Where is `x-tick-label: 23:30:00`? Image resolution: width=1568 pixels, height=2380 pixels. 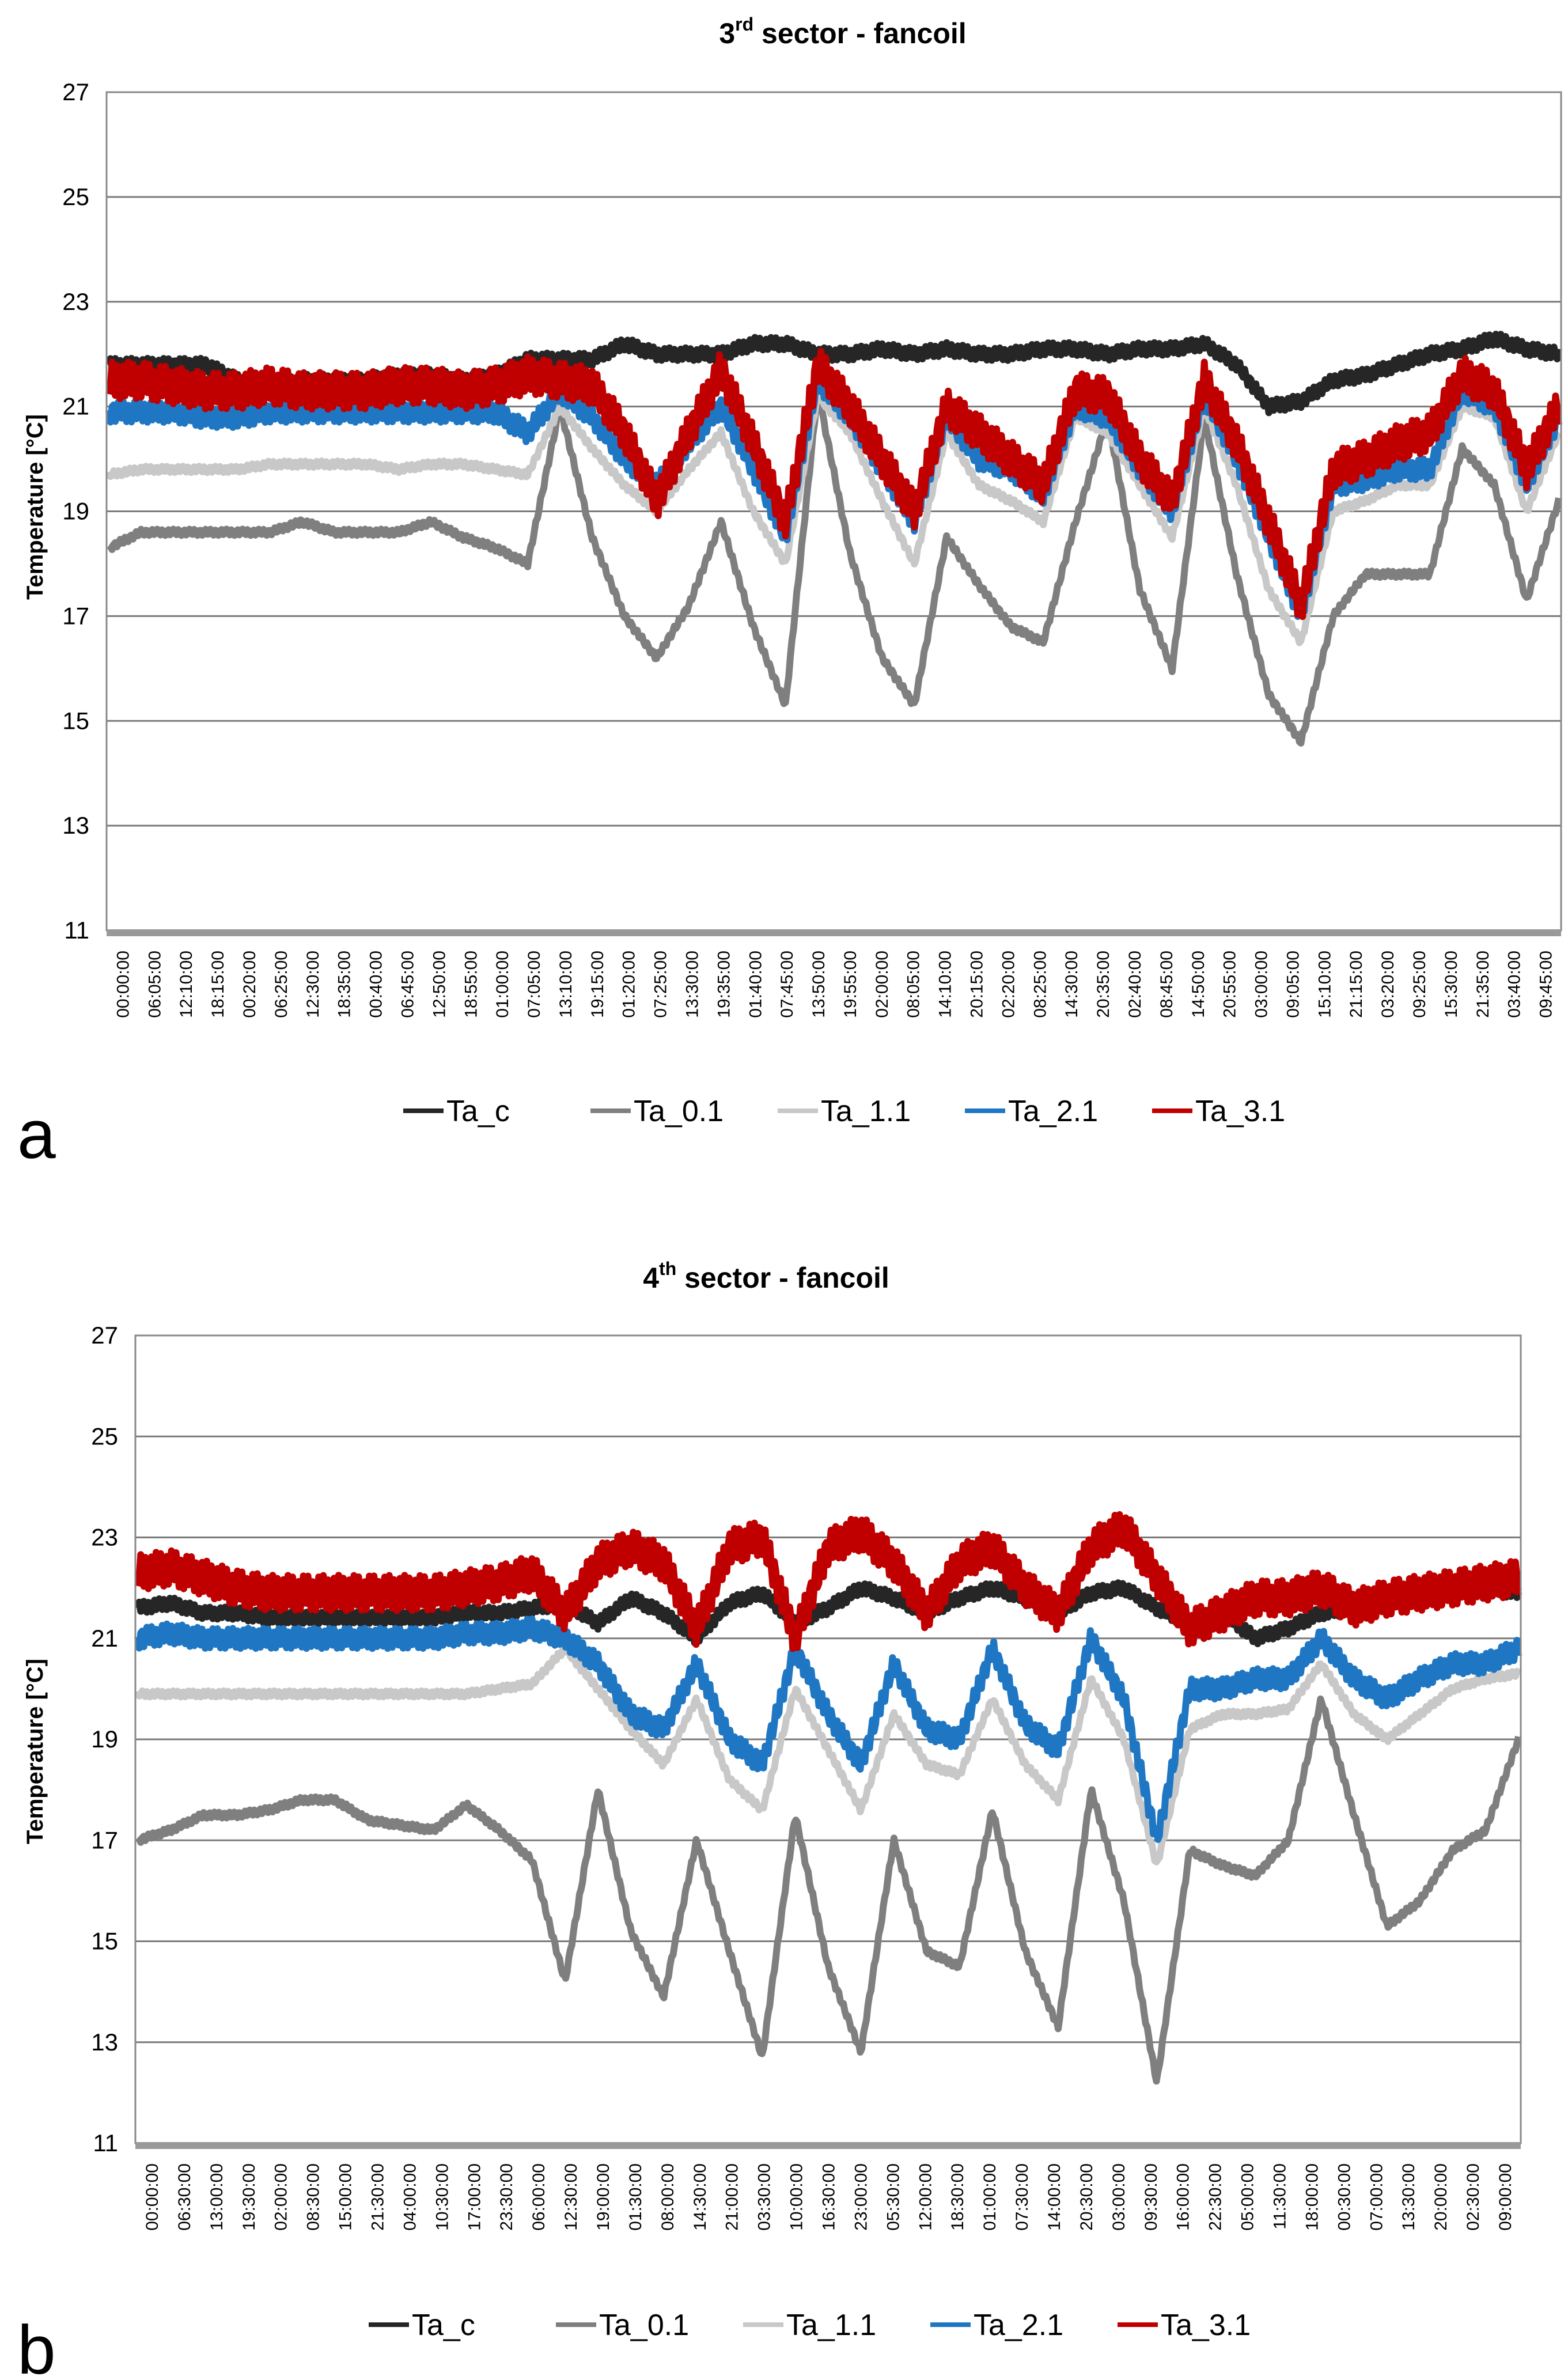
x-tick-label: 23:30:00 is located at coordinates (506, 2197).